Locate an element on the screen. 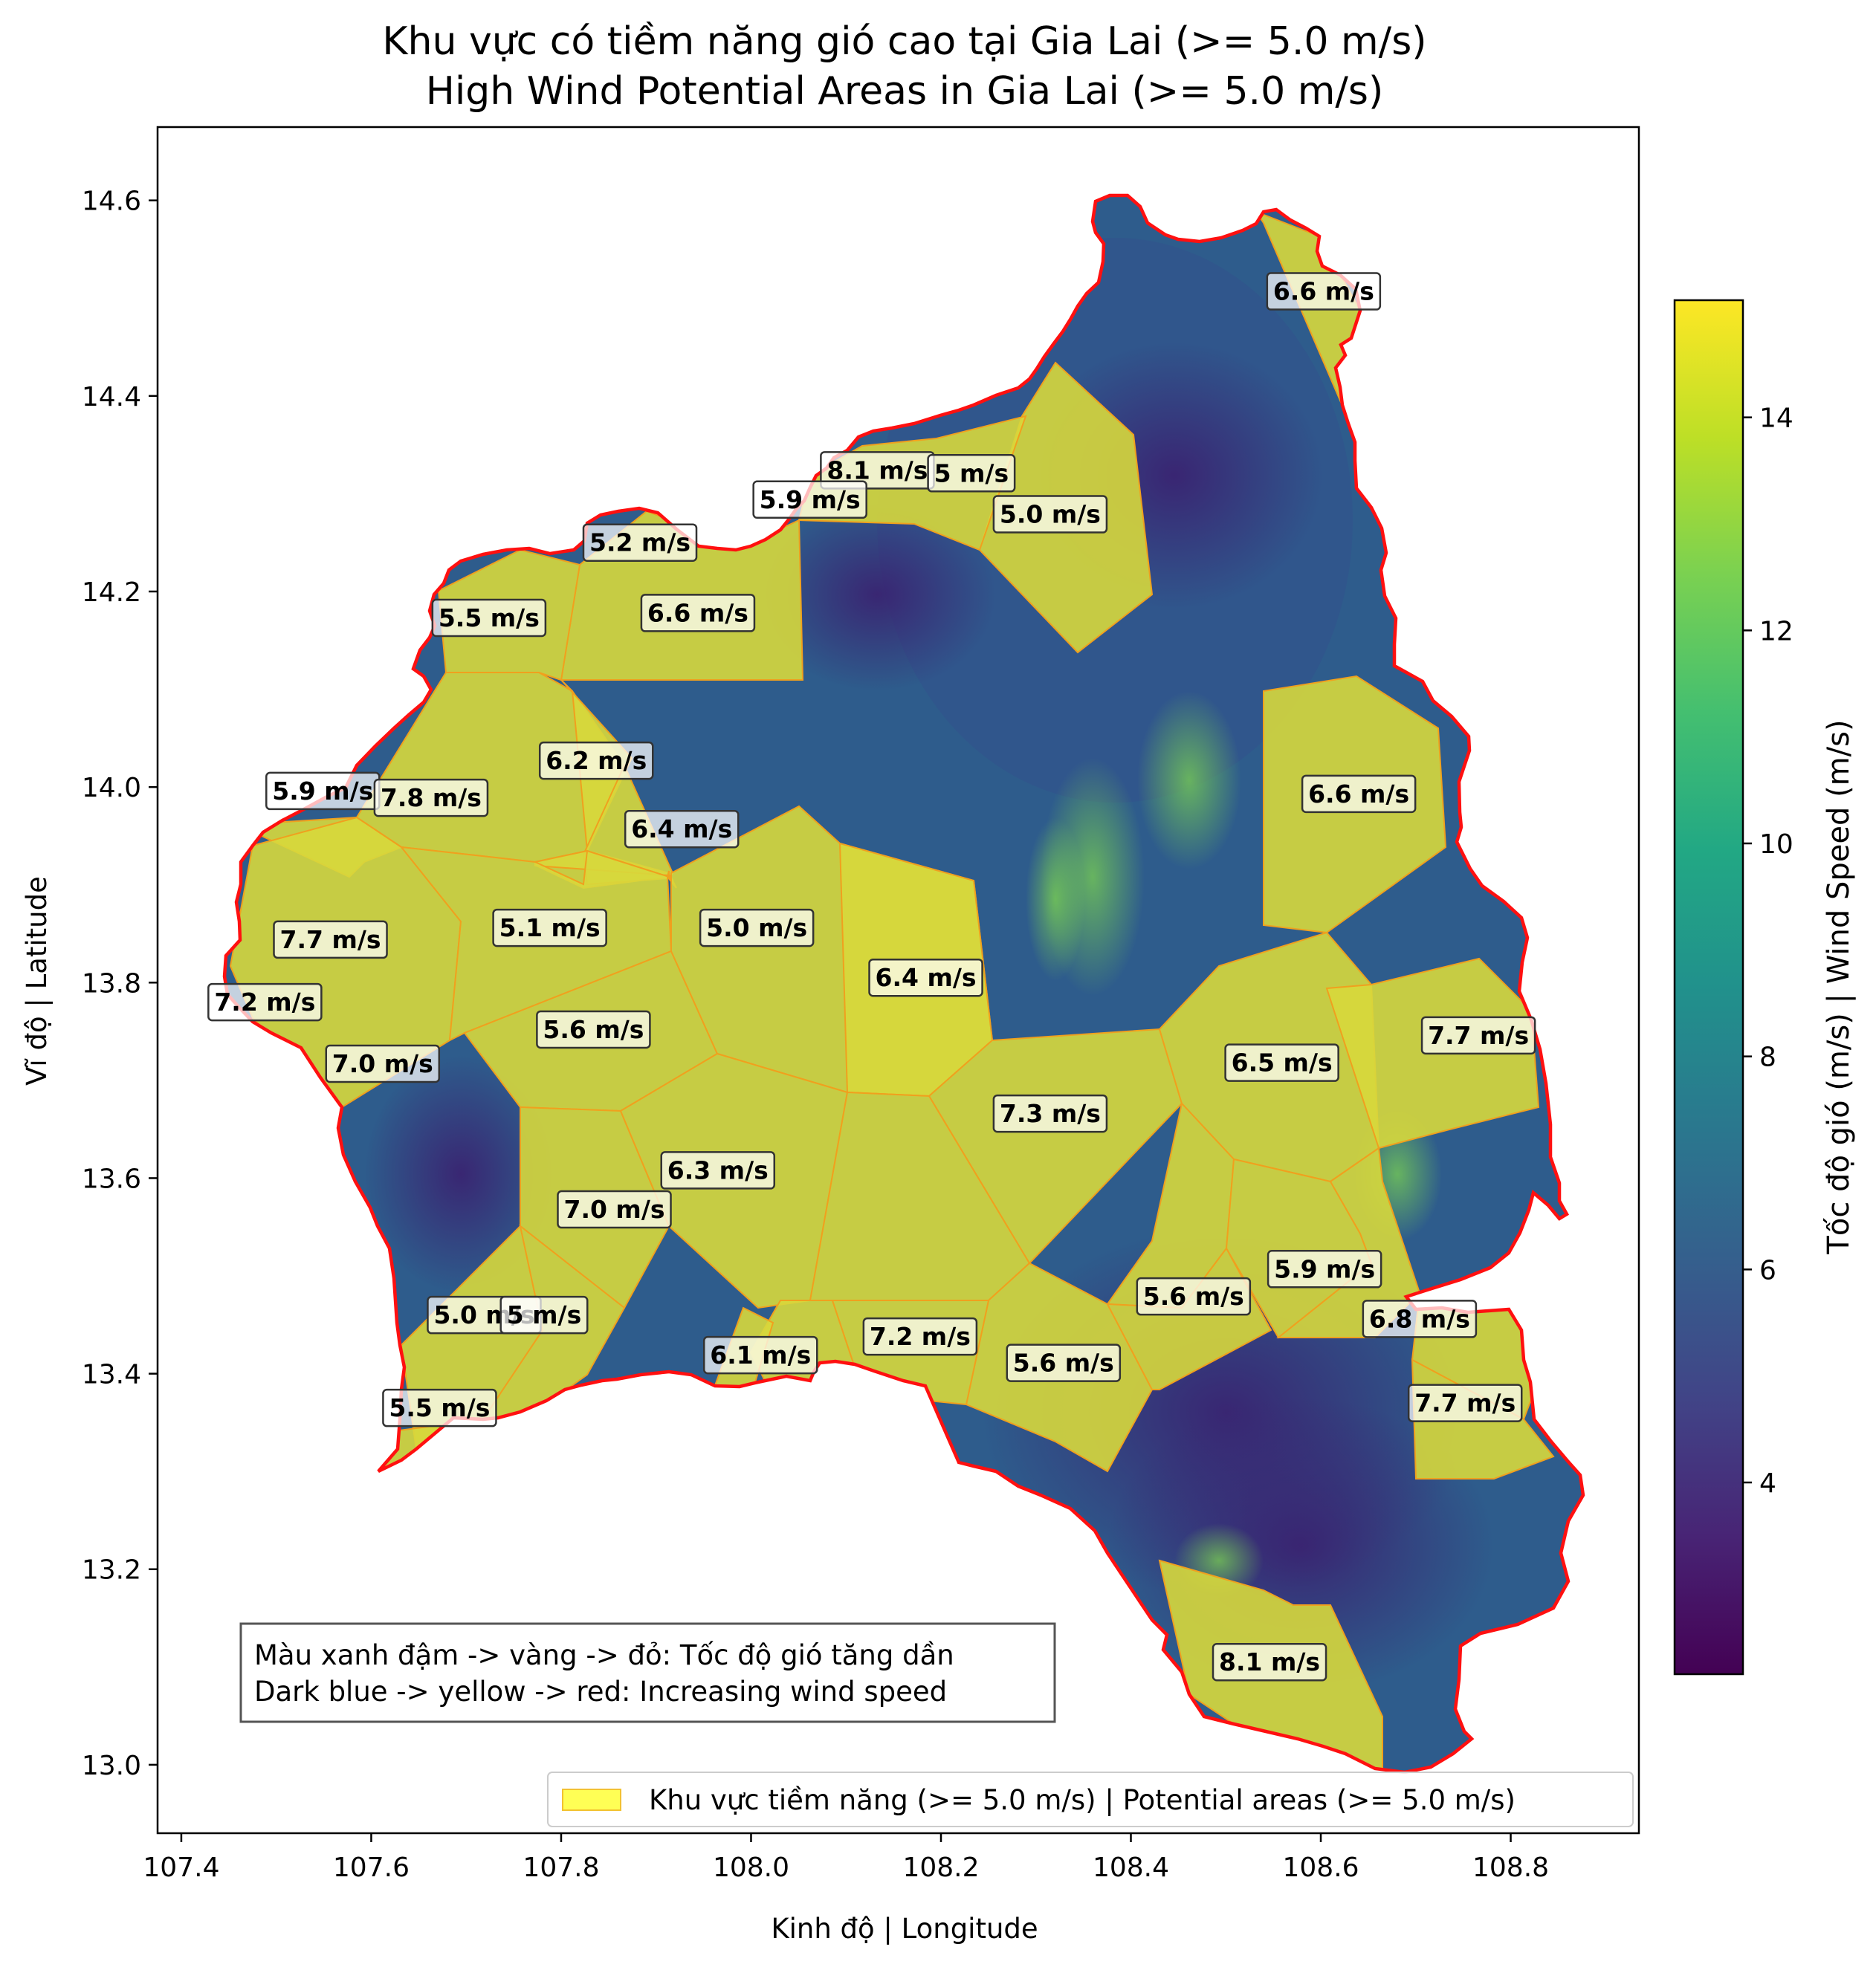  area-label: 5.2 m/s is located at coordinates (640, 543).